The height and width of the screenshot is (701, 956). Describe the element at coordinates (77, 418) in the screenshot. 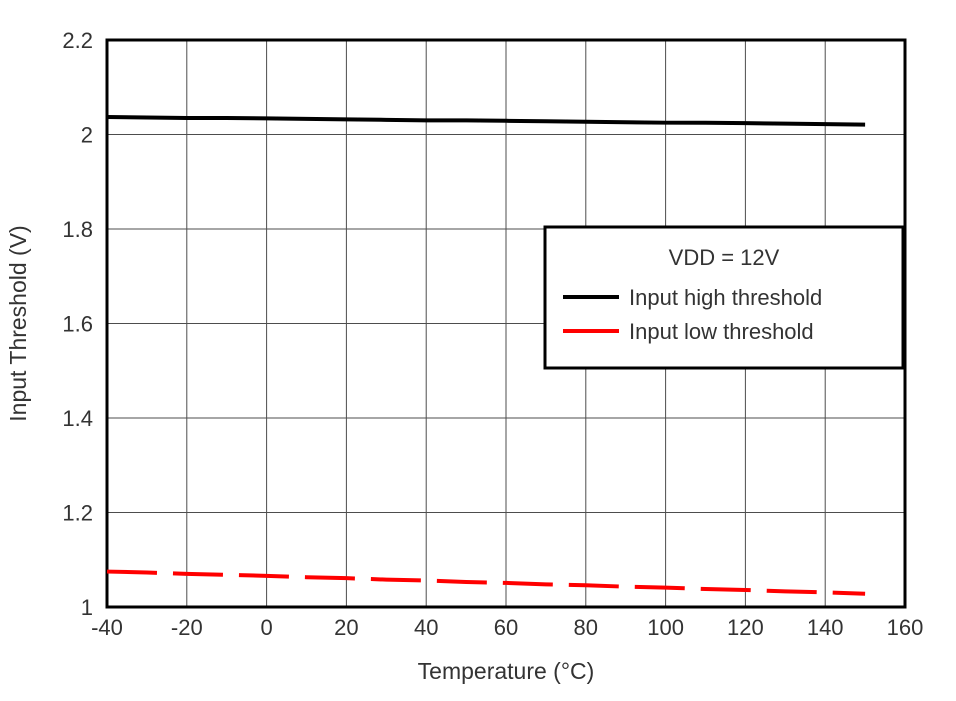

I see `y-tick-label: 1.4` at that location.